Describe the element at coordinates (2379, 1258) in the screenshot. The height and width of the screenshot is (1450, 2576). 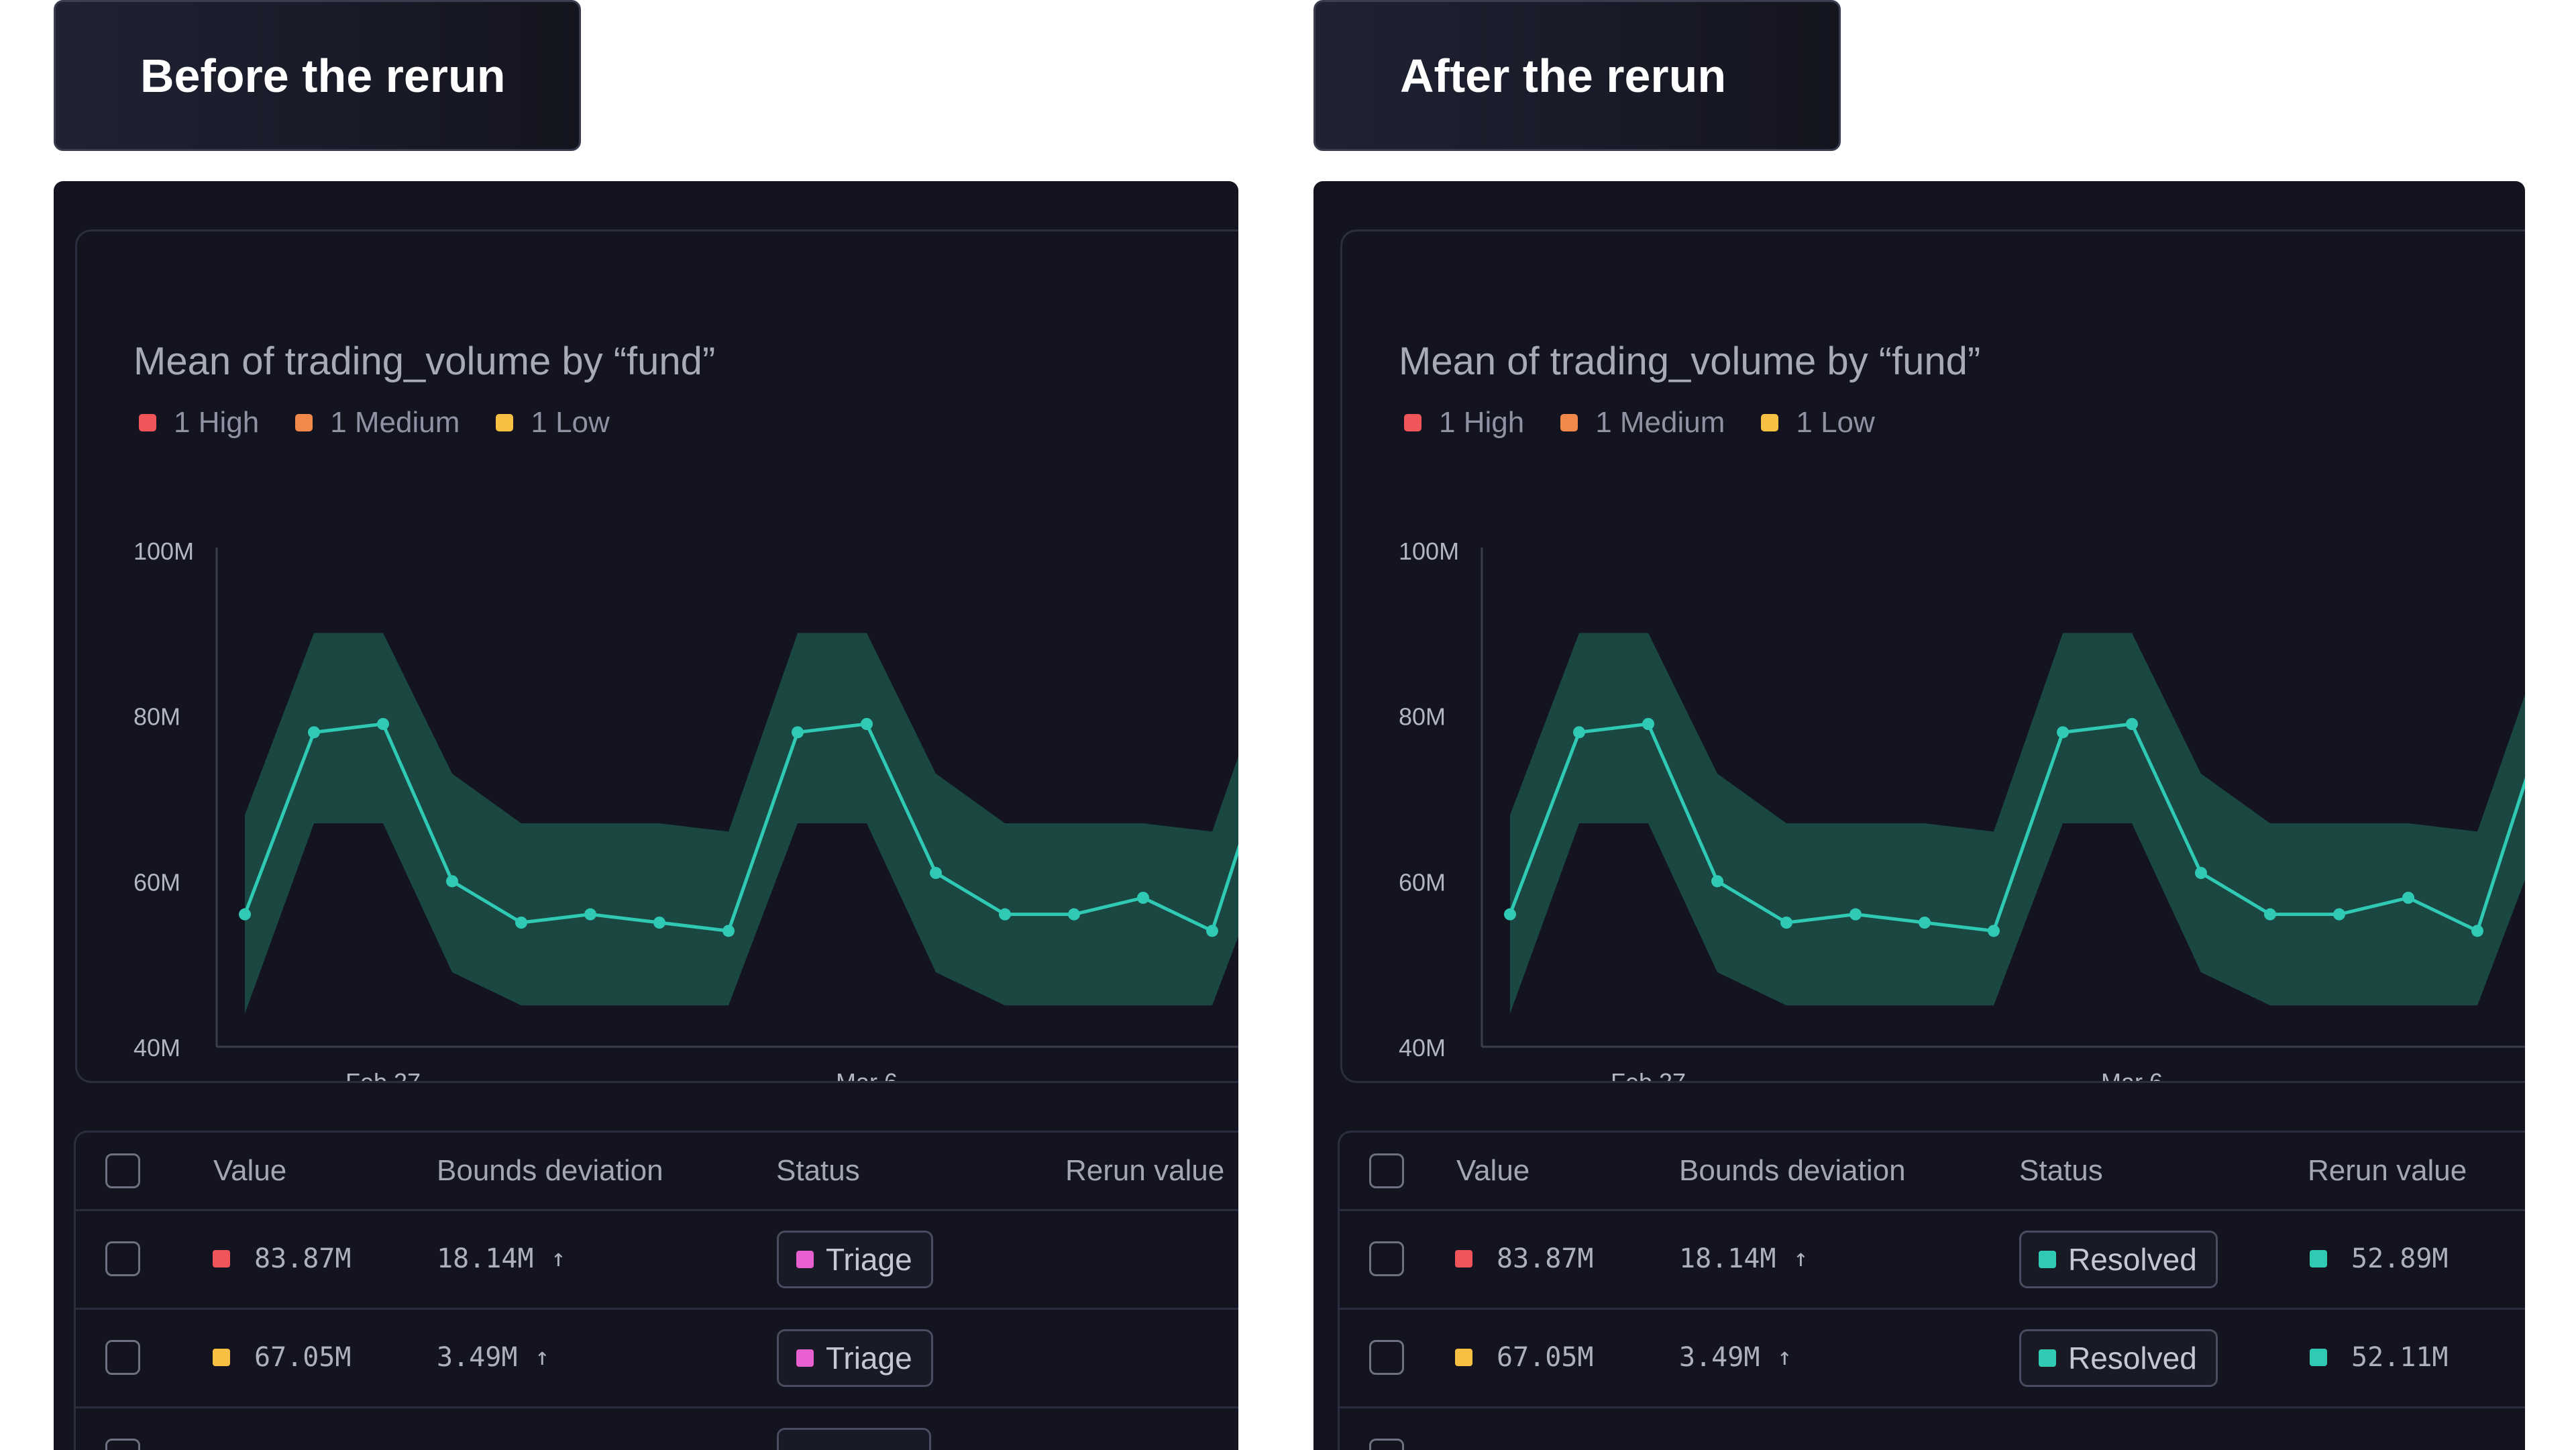
I see `rerun-value-cell: 52.89M` at that location.